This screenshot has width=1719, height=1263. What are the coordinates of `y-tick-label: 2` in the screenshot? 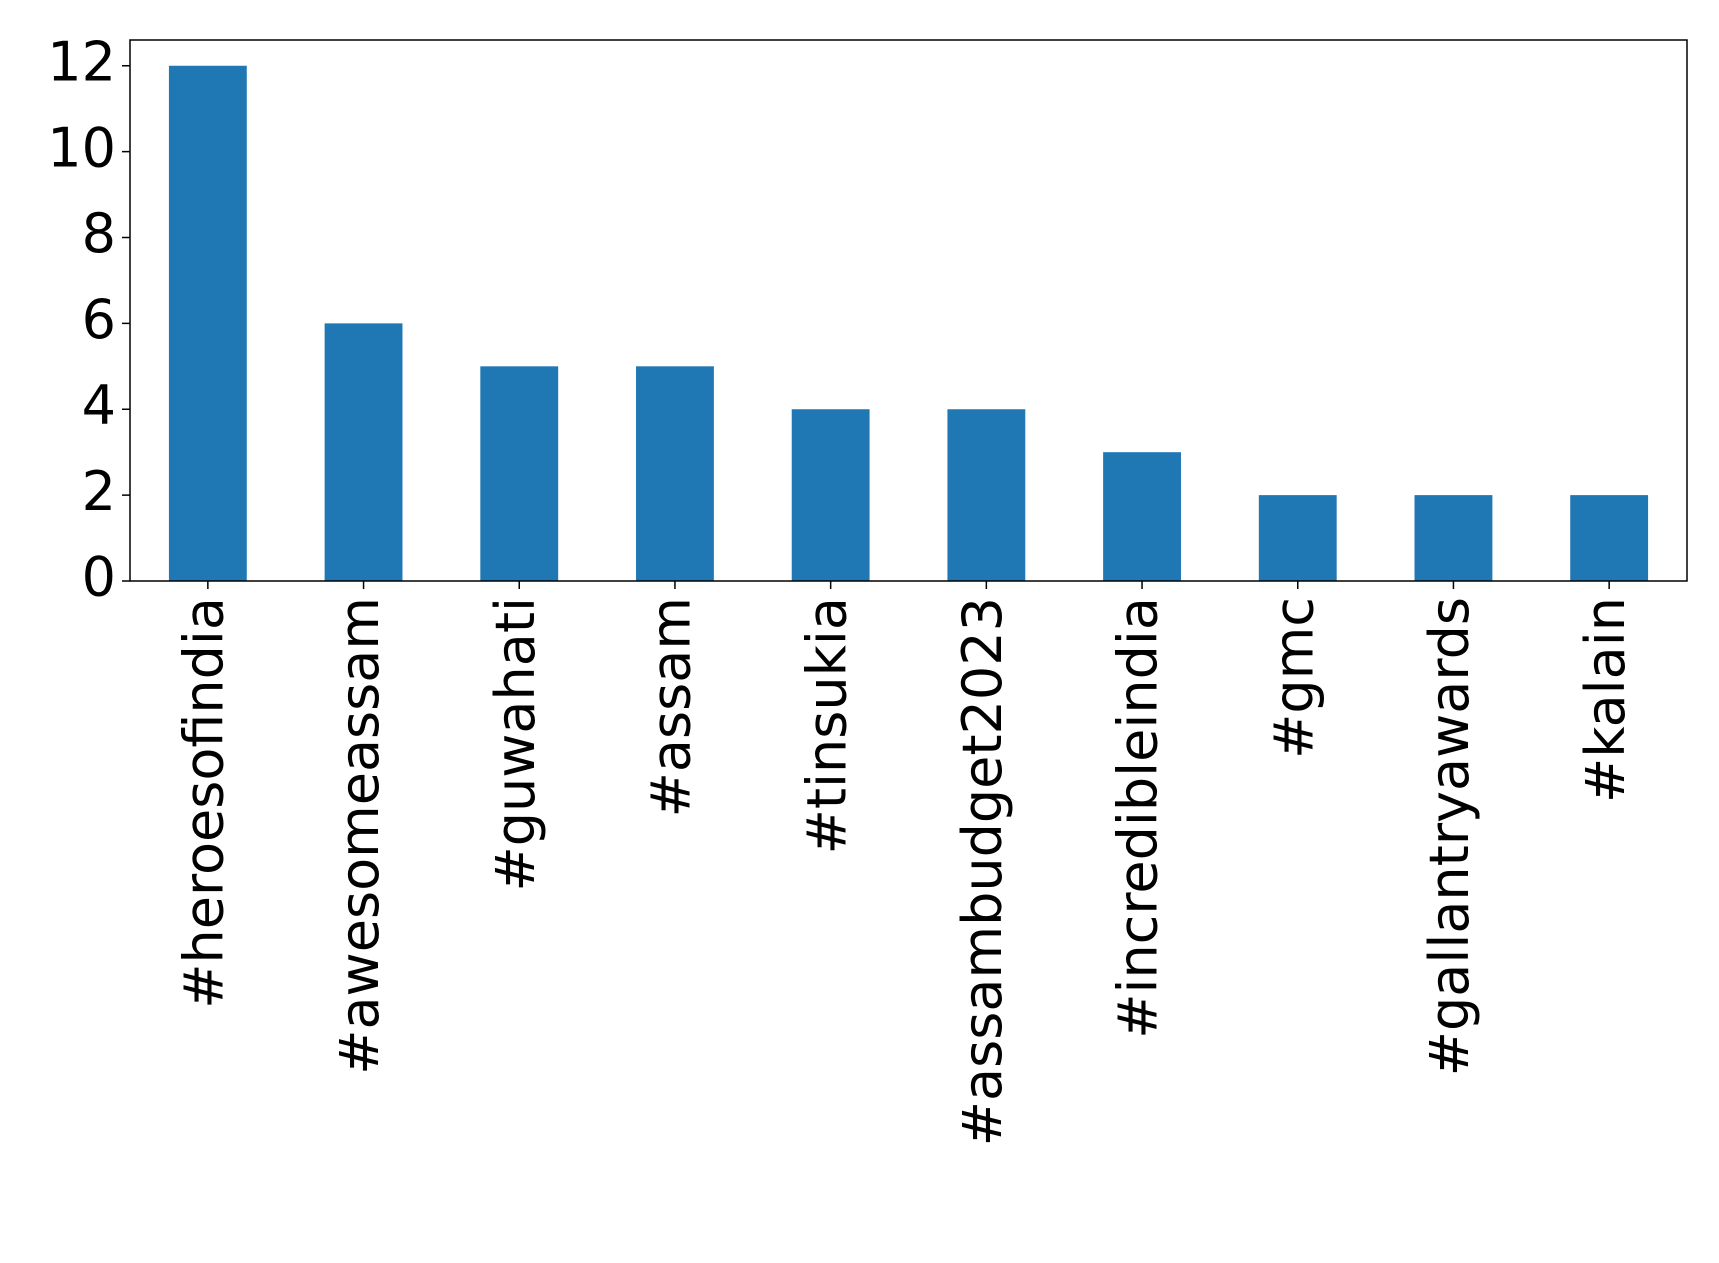 It's located at (99, 491).